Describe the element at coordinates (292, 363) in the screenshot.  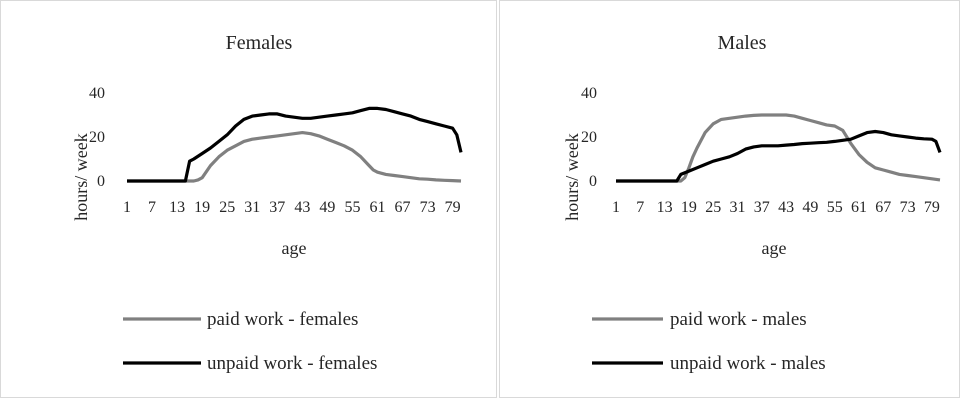
I see `legend-label: unpaid work - females` at that location.